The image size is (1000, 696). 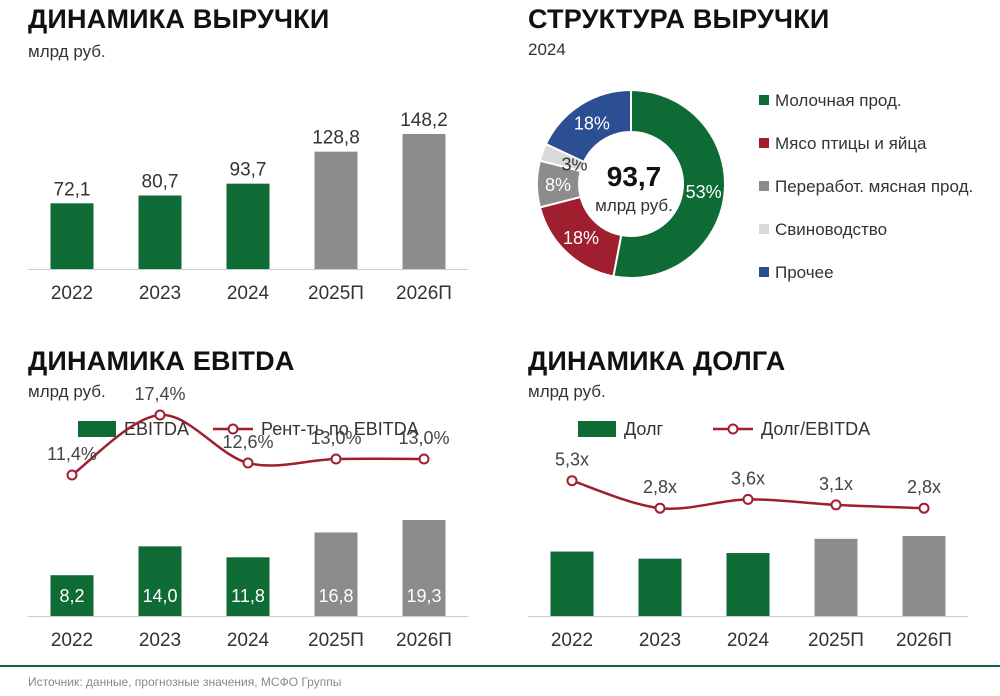 I want to click on donut-label-2: 8%, so click(x=558, y=185).